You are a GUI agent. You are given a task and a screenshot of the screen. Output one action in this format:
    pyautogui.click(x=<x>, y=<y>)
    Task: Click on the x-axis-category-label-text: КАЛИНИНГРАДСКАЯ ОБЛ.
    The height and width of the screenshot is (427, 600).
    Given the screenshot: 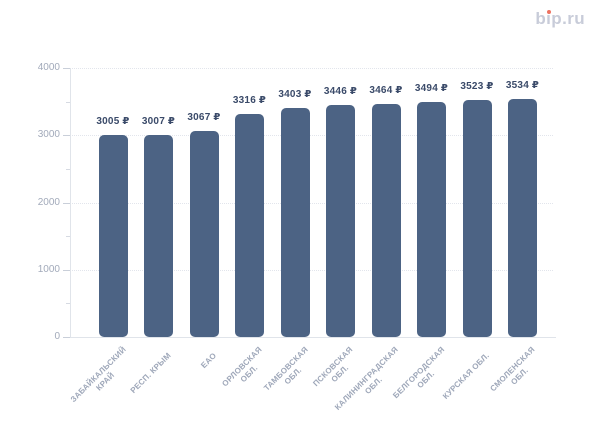 What is the action you would take?
    pyautogui.click(x=367, y=378)
    